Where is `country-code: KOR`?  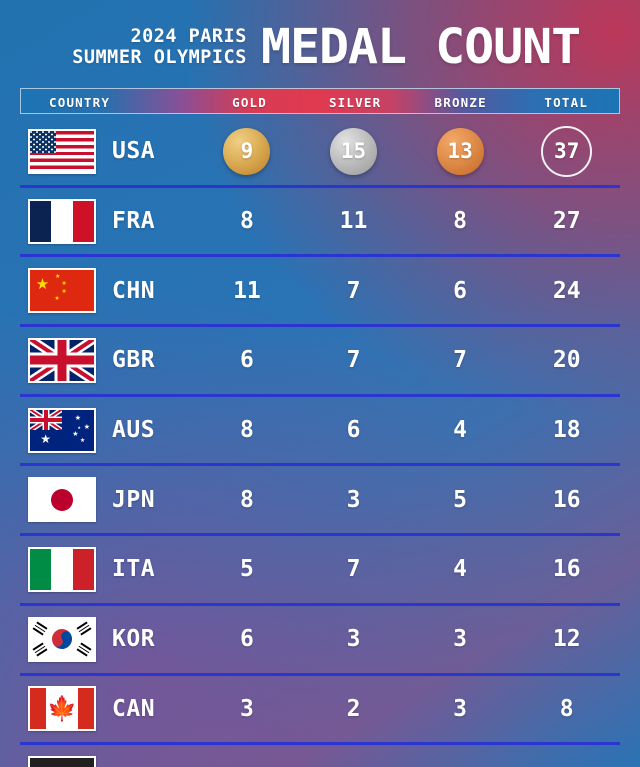
country-code: KOR is located at coordinates (134, 639).